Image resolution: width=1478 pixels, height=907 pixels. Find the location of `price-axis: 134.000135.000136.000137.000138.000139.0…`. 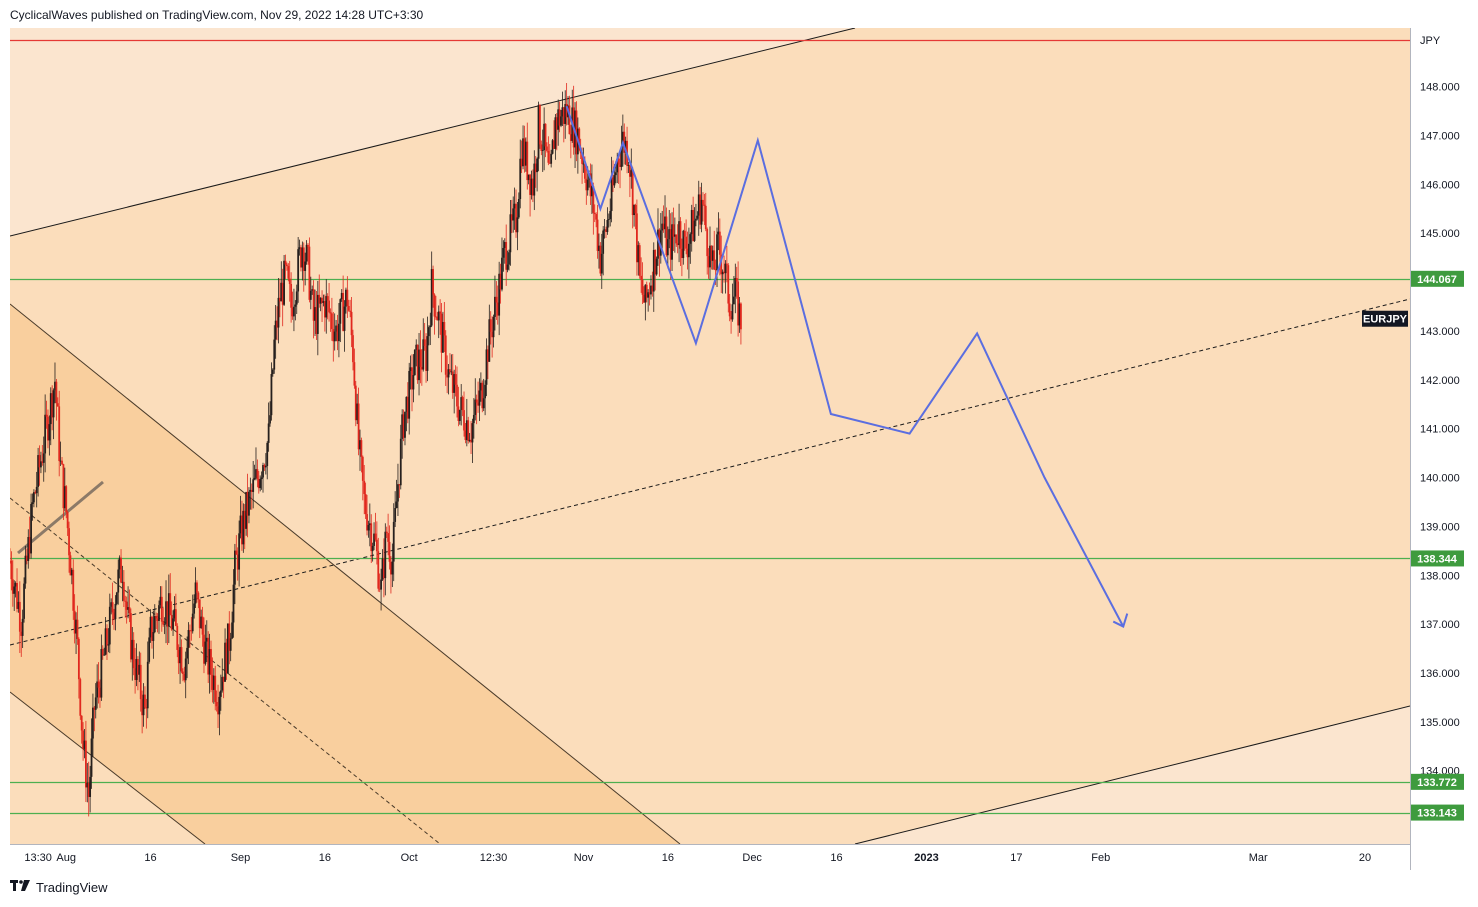

price-axis: 134.000135.000136.000137.000138.000139.0… is located at coordinates (1440, 430).